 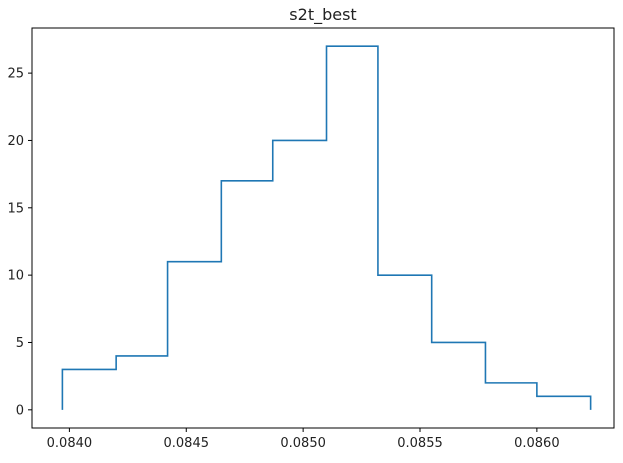 I want to click on x-tick-label: 0.0840, so click(x=70, y=443).